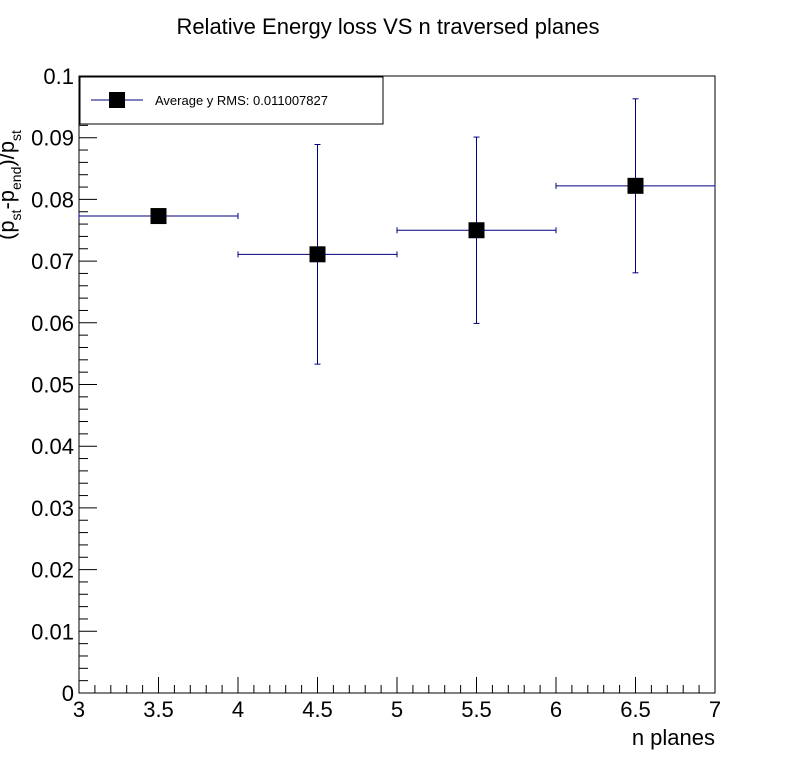 This screenshot has height=772, width=796. What do you see at coordinates (58, 76) in the screenshot?
I see `y-tick-label: 0.1` at bounding box center [58, 76].